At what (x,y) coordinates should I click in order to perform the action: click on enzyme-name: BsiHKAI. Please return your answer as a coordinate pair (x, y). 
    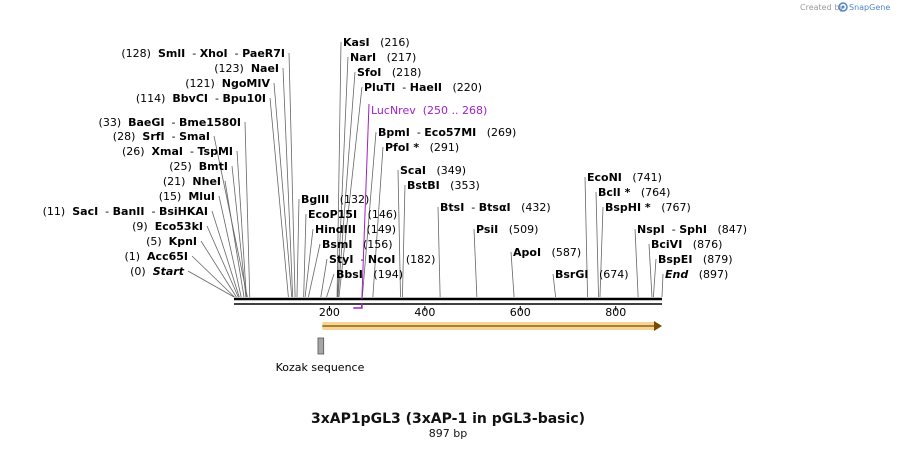
    Looking at the image, I should click on (183, 211).